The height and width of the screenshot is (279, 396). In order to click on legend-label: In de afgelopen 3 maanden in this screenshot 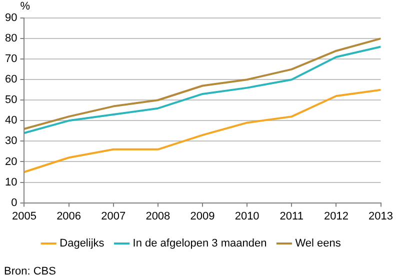, I will do `click(199, 244)`.